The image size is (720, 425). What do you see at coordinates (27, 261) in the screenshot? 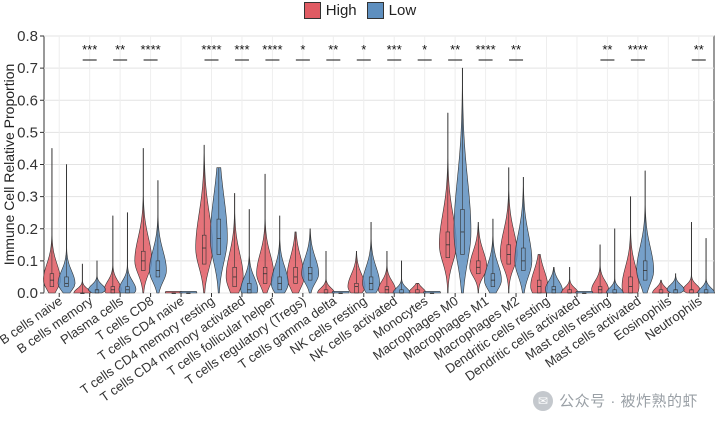
I see `y-tick-label: 0.1` at bounding box center [27, 261].